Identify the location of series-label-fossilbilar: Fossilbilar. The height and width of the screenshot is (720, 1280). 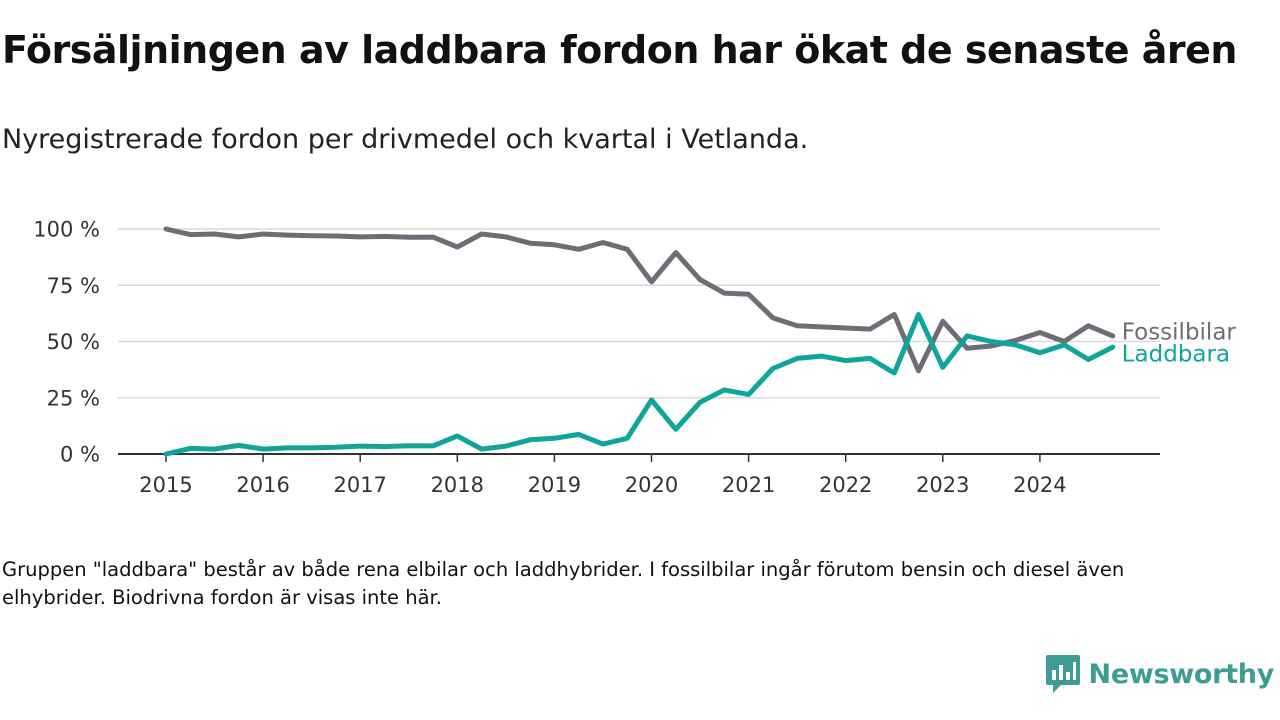
(1179, 332).